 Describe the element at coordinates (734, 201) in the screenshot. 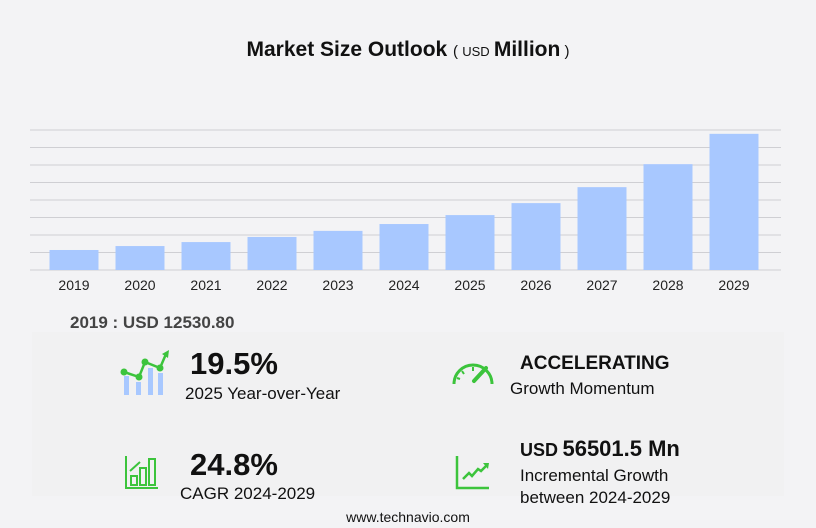

I see `bar-2029` at that location.